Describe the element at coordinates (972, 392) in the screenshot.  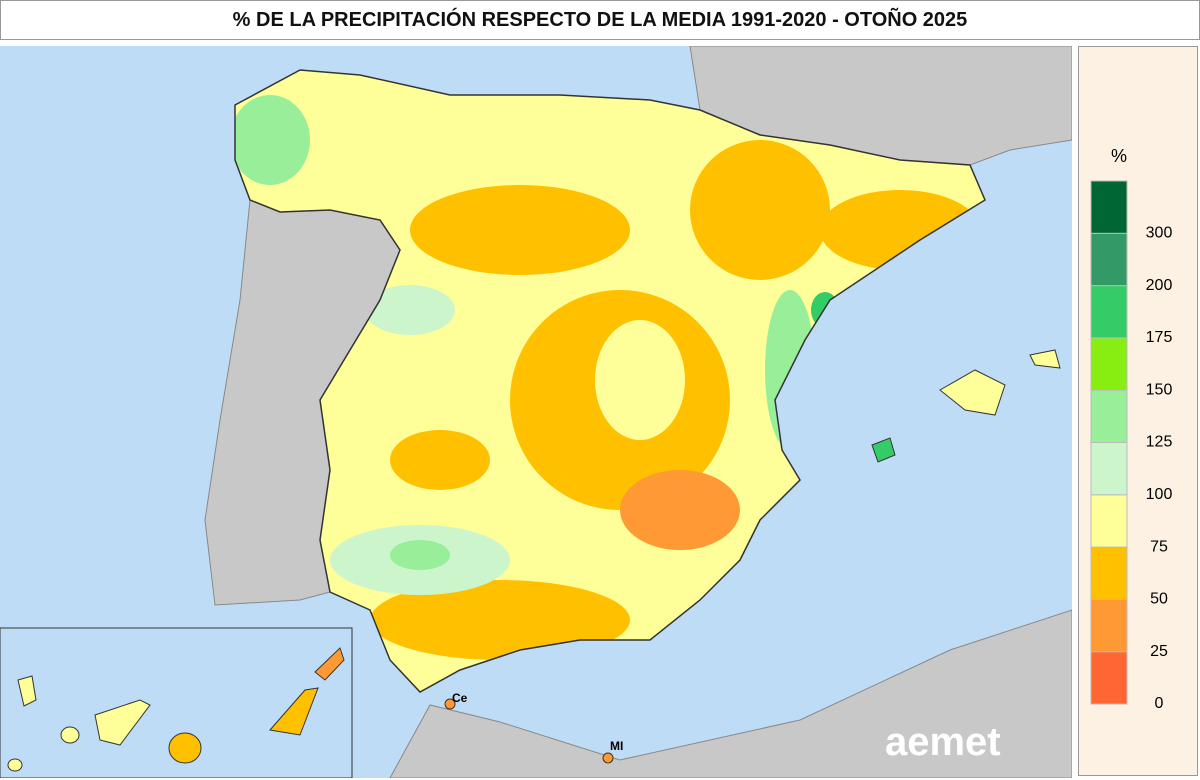
I see `mallorca` at that location.